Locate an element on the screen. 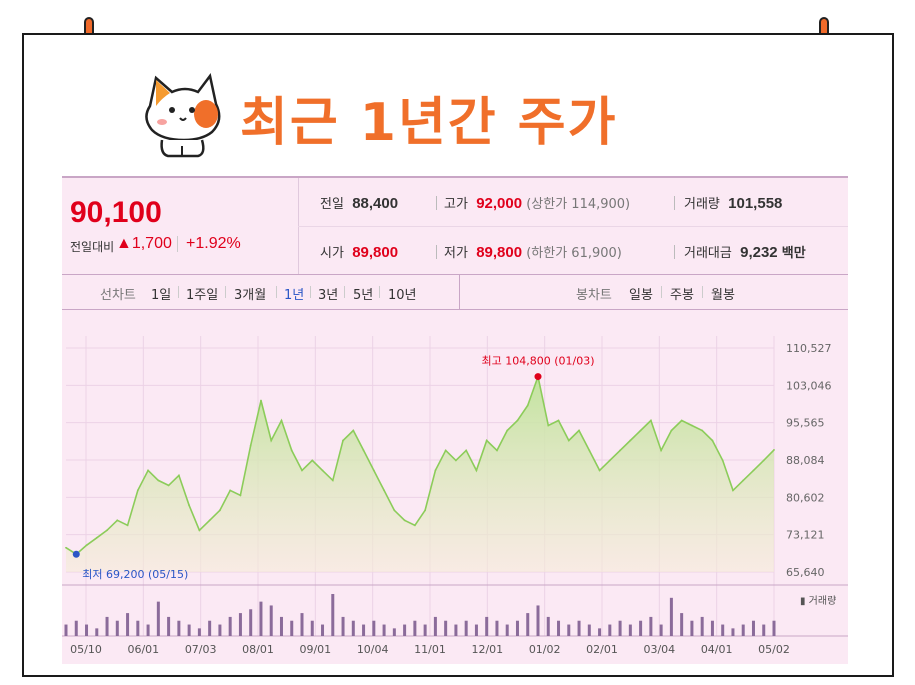 The height and width of the screenshot is (685, 915). tab-3y: 3년 is located at coordinates (328, 295).